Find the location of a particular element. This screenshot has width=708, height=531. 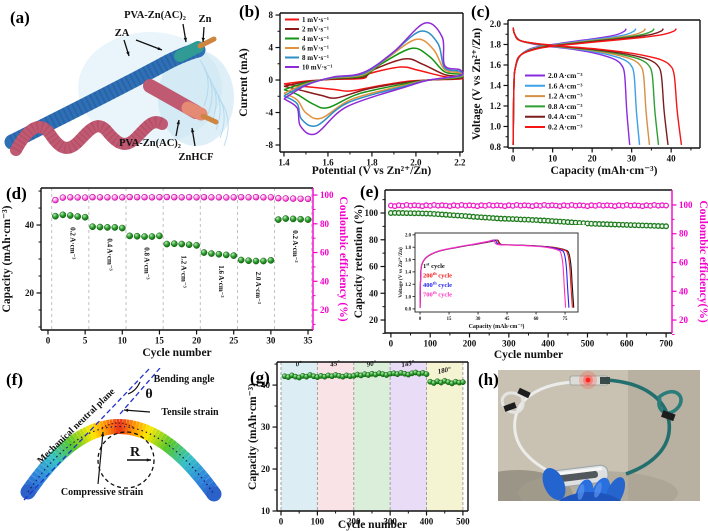

angle-arc is located at coordinates (134, 388).